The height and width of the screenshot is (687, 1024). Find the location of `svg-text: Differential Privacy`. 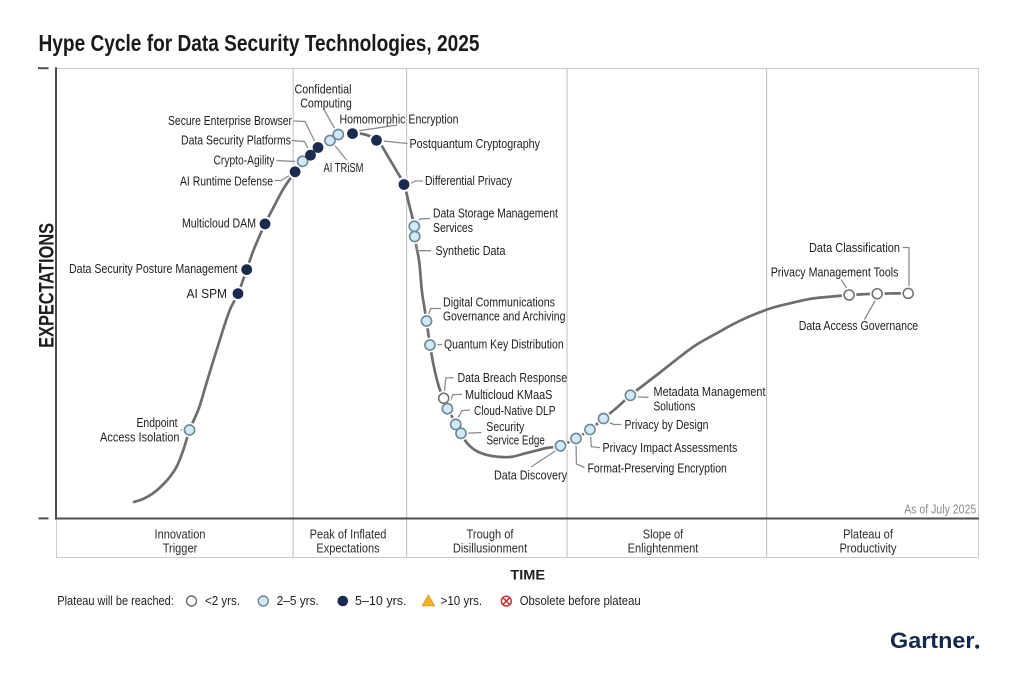

svg-text: Differential Privacy is located at coordinates (468, 180).